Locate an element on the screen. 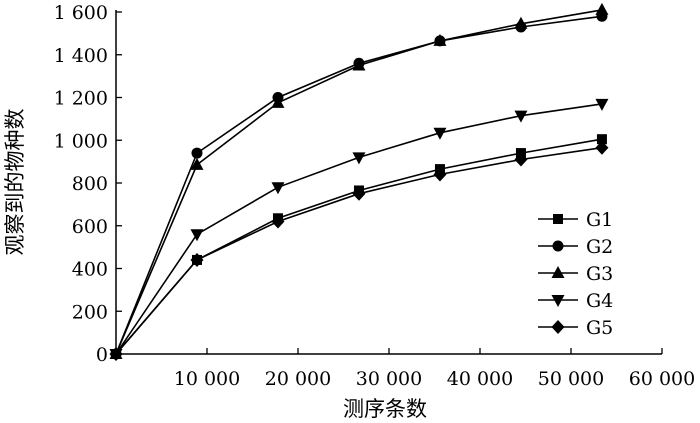  legend-label: G4 is located at coordinates (599, 301).